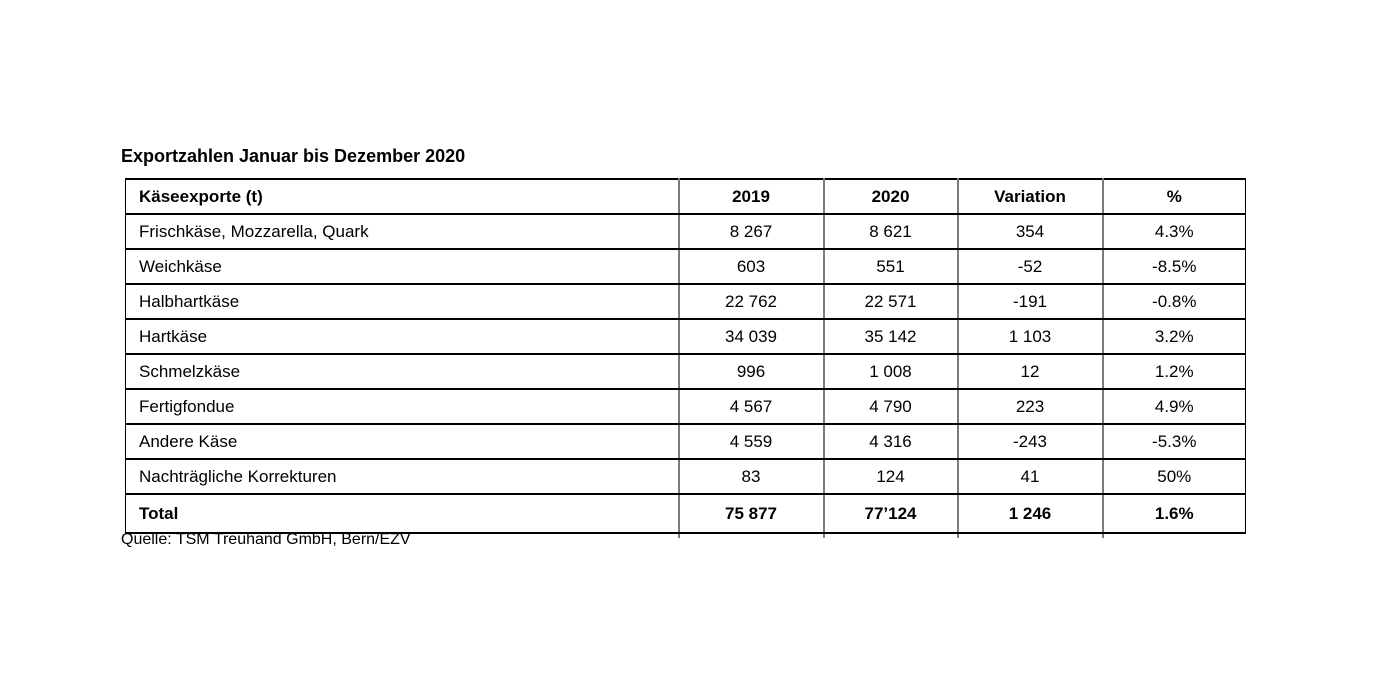 This screenshot has height=695, width=1396. I want to click on cell-2019: 8 267, so click(751, 231).